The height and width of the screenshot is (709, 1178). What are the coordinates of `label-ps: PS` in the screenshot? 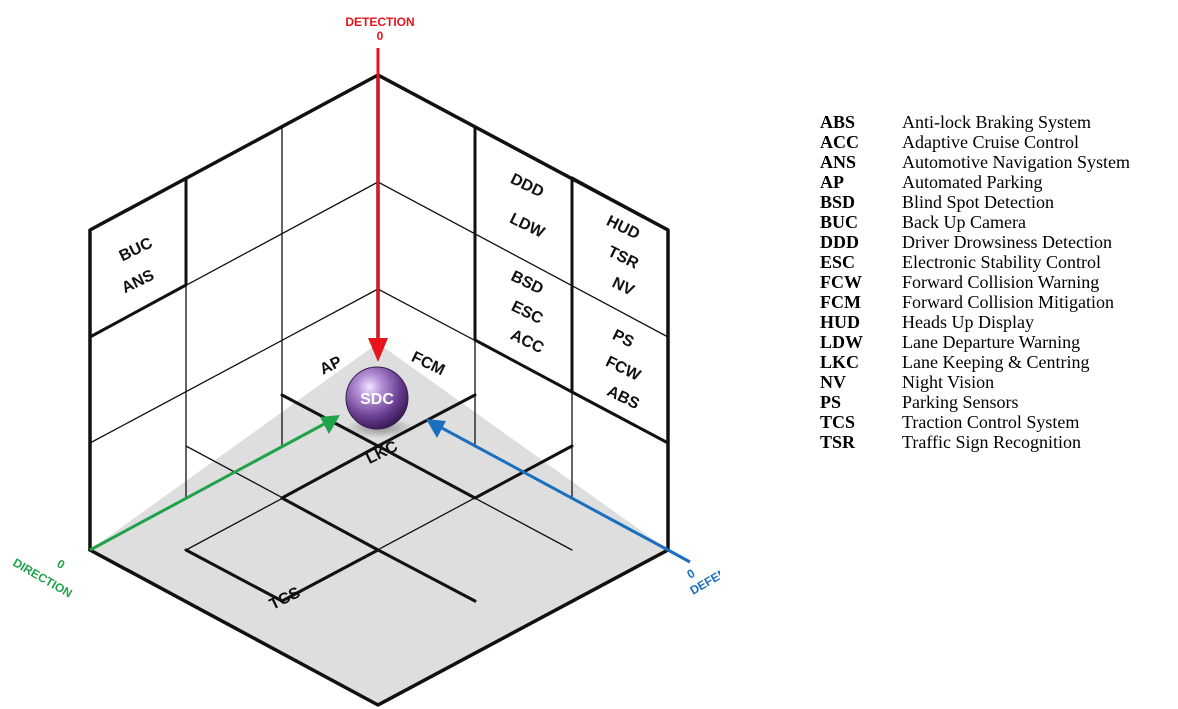 It's located at (623, 339).